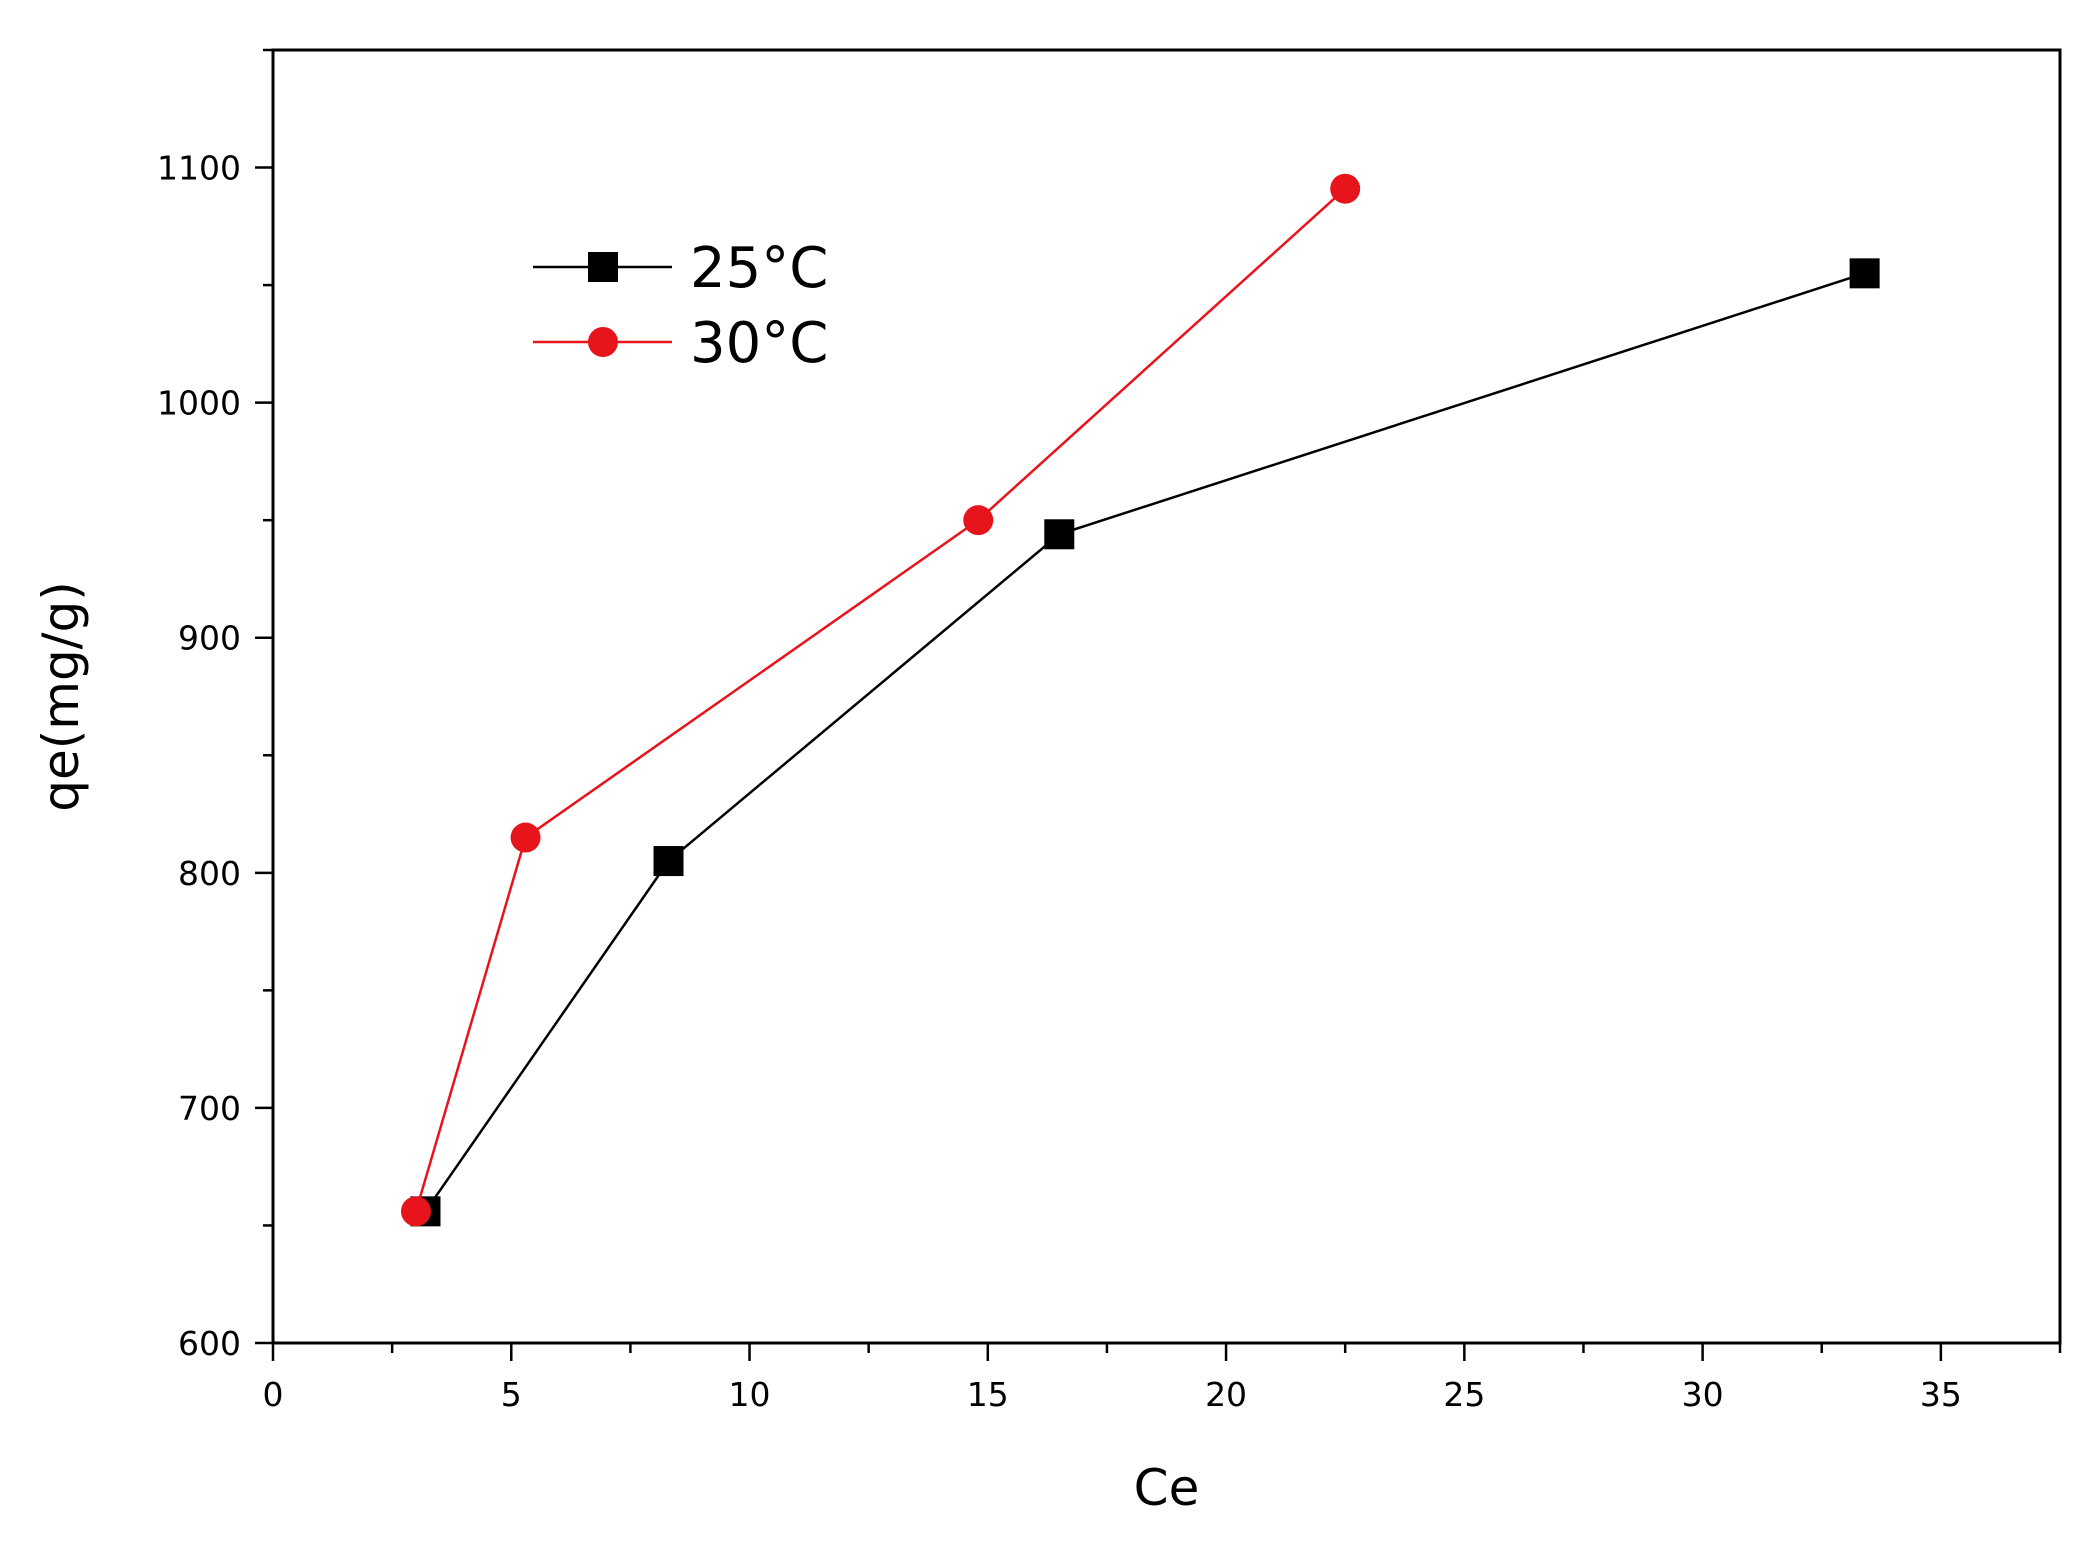 Image resolution: width=2092 pixels, height=1552 pixels. I want to click on y-tick-label: 1100, so click(199, 168).